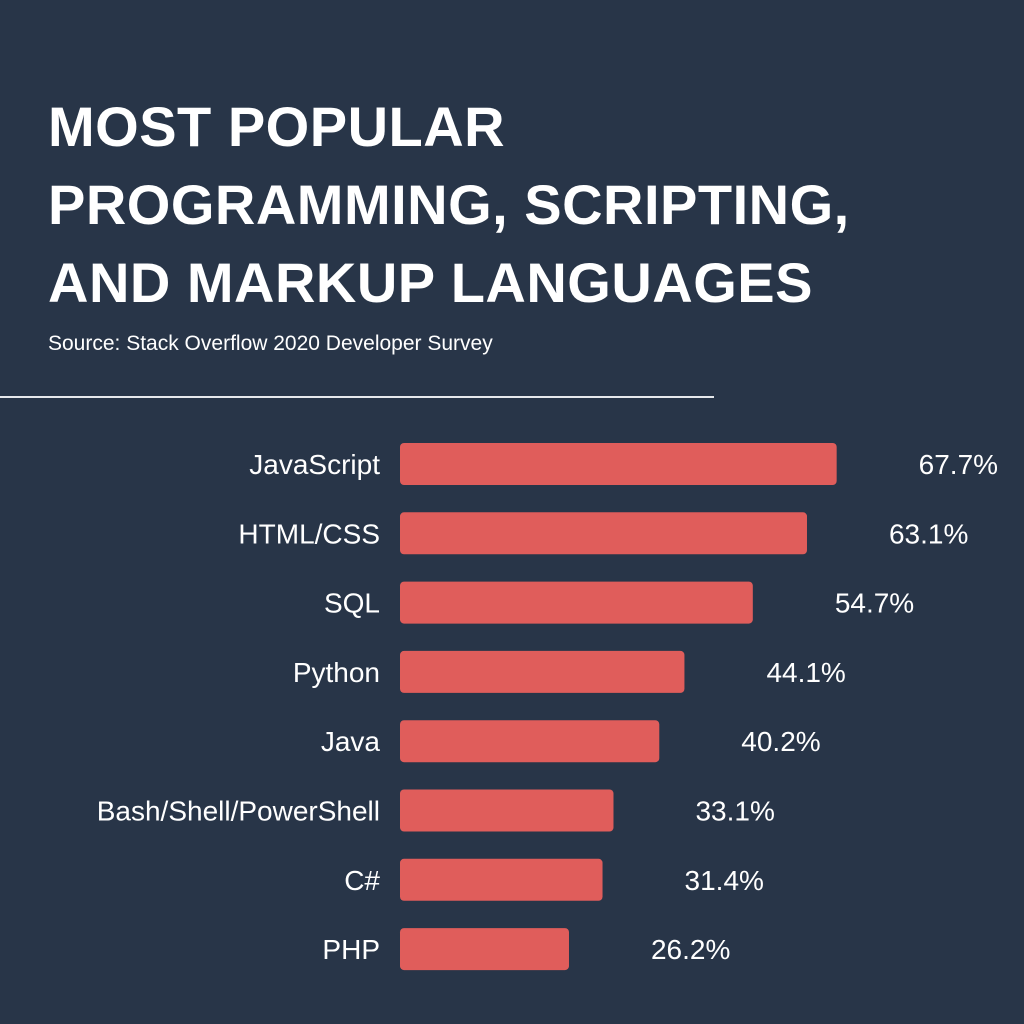 This screenshot has height=1024, width=1024. Describe the element at coordinates (238, 811) in the screenshot. I see `category-label: Bash/Shell/PowerShell` at that location.